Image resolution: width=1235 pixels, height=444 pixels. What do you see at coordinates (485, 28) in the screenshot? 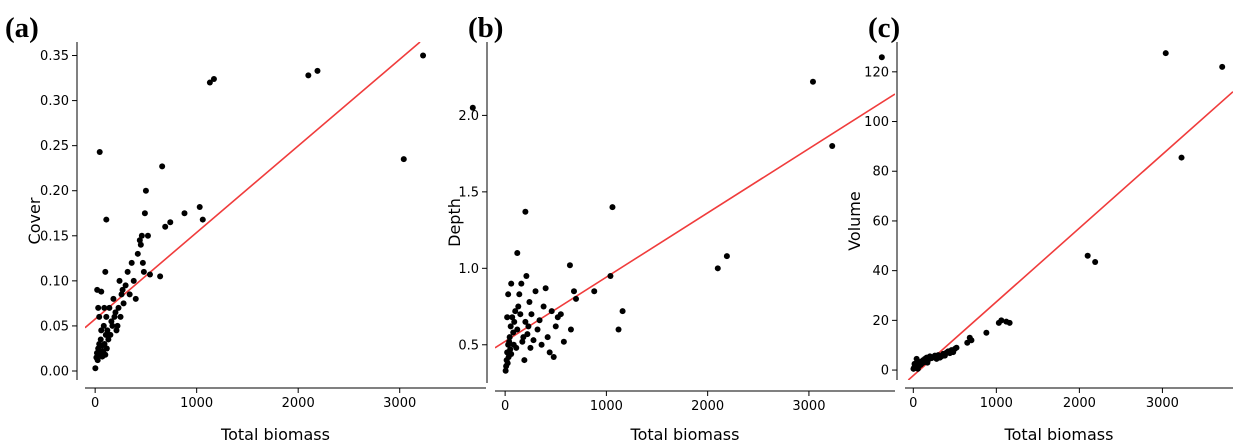
I see `panel-b-label: (b)` at bounding box center [485, 28].